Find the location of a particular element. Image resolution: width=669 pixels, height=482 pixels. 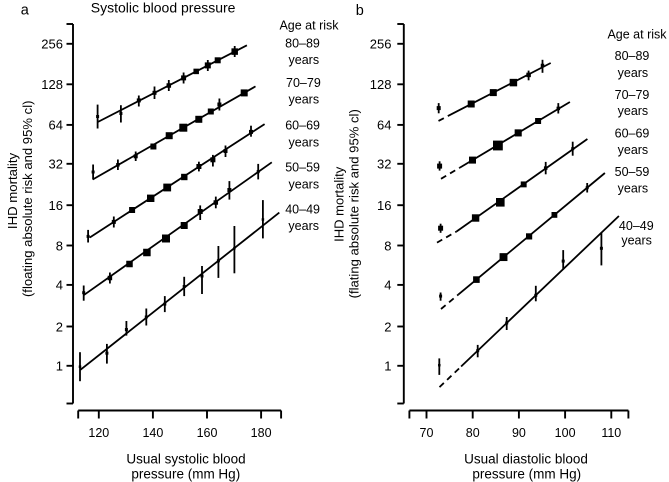

svg-text: 180 is located at coordinates (261, 433).